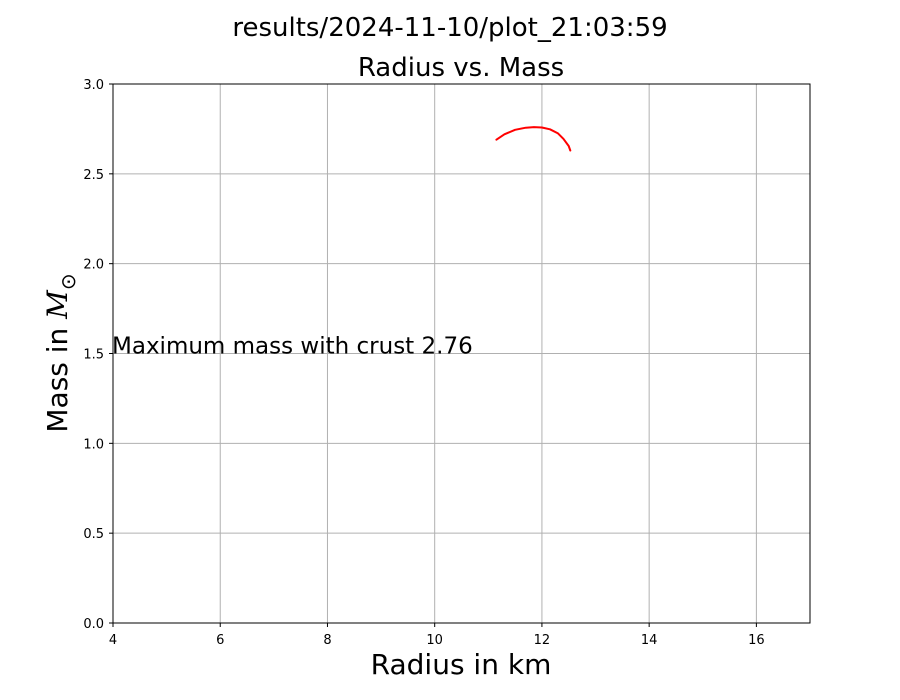 Image resolution: width=900 pixels, height=700 pixels. Describe the element at coordinates (327, 640) in the screenshot. I see `x-tick-label: 8` at that location.